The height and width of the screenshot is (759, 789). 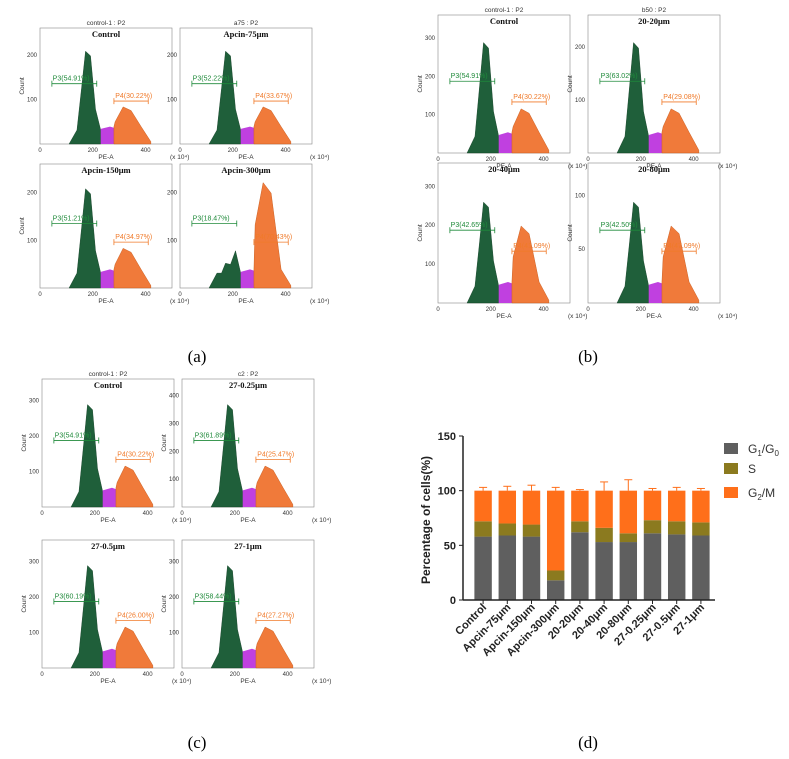 What do you see at coordinates (447, 437) in the screenshot?
I see `y-tick-label: 150` at bounding box center [447, 437].